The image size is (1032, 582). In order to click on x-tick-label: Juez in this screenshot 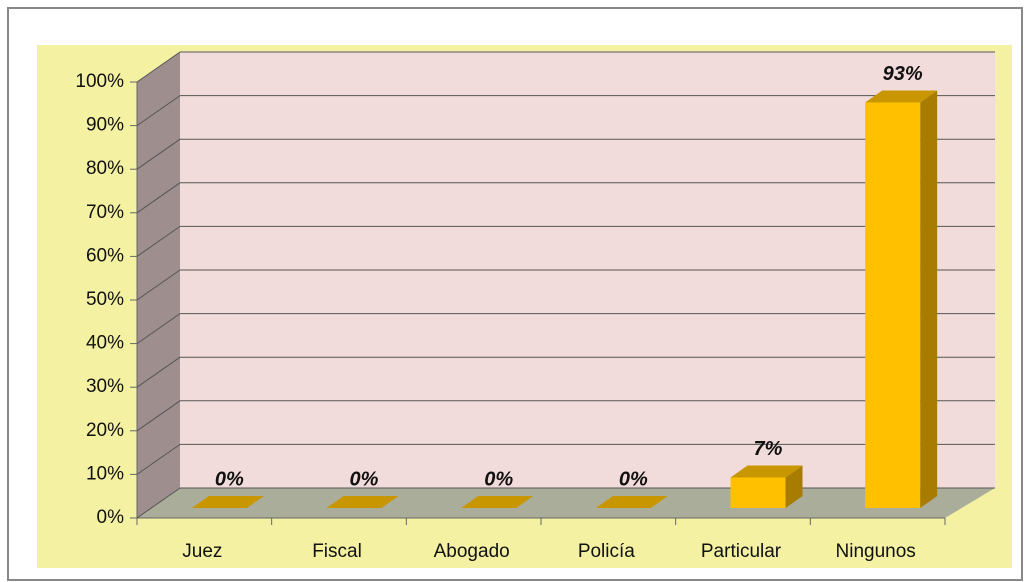, I will do `click(202, 551)`.